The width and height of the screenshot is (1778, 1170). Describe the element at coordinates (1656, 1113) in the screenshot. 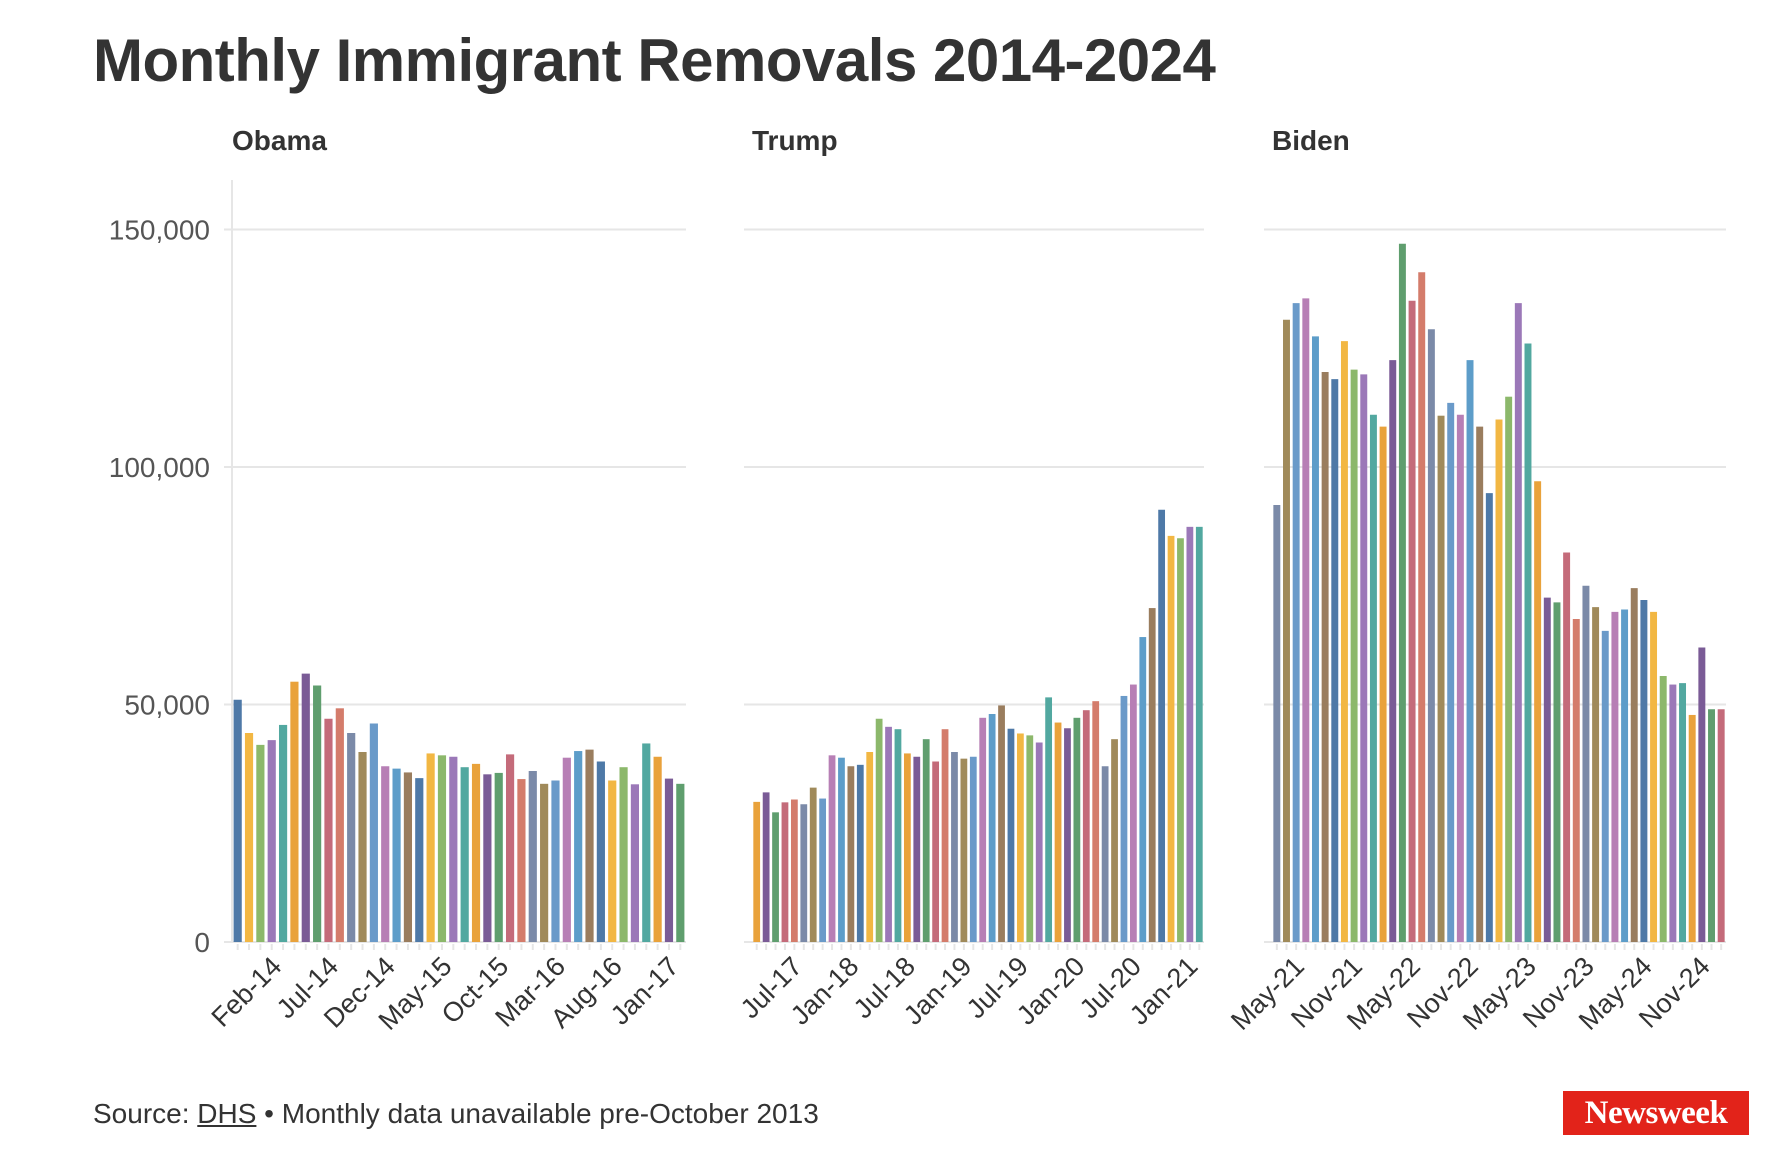

I see `newsweek-logo: Newsweek` at that location.